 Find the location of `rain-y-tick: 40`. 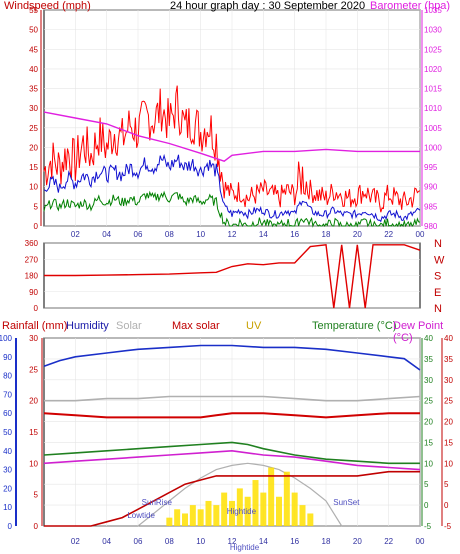

rain-y-tick: 40 is located at coordinates (7, 451).